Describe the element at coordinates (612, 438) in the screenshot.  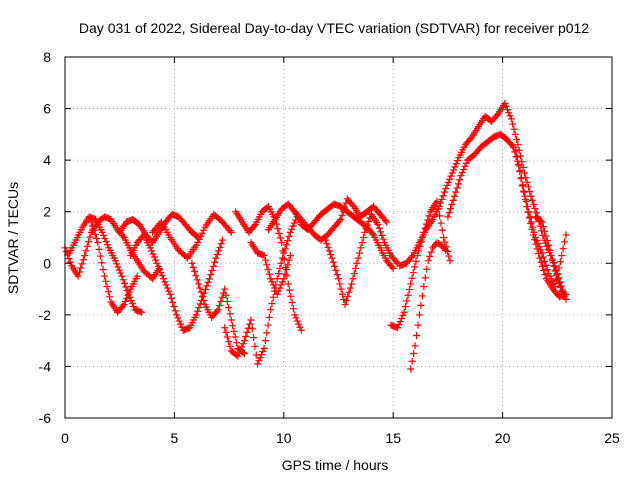
I see `x-tick-label: 25` at that location.